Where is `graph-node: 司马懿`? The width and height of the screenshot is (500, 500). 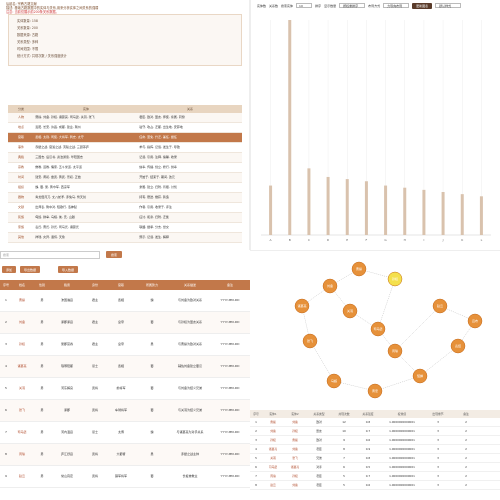
graph-node: 司马懿 is located at coordinates (378, 329).